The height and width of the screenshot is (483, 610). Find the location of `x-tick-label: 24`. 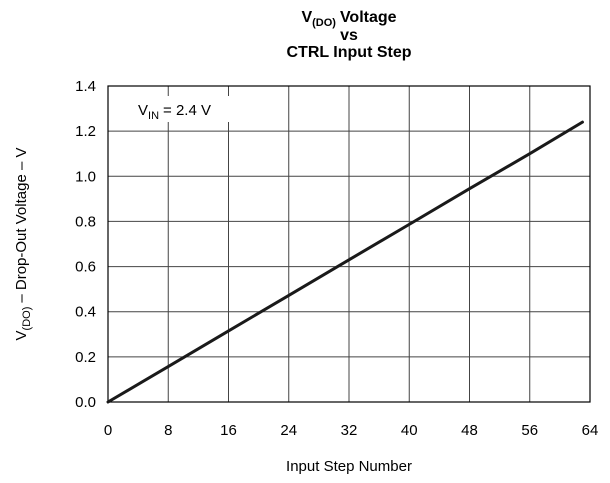

x-tick-label: 24 is located at coordinates (288, 430).